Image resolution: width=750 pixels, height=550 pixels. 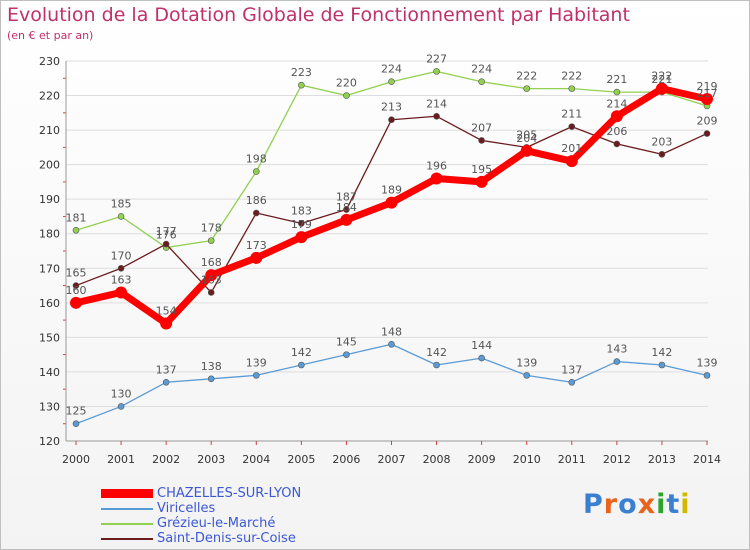 I want to click on x-tick-label: 2007, so click(x=392, y=459).